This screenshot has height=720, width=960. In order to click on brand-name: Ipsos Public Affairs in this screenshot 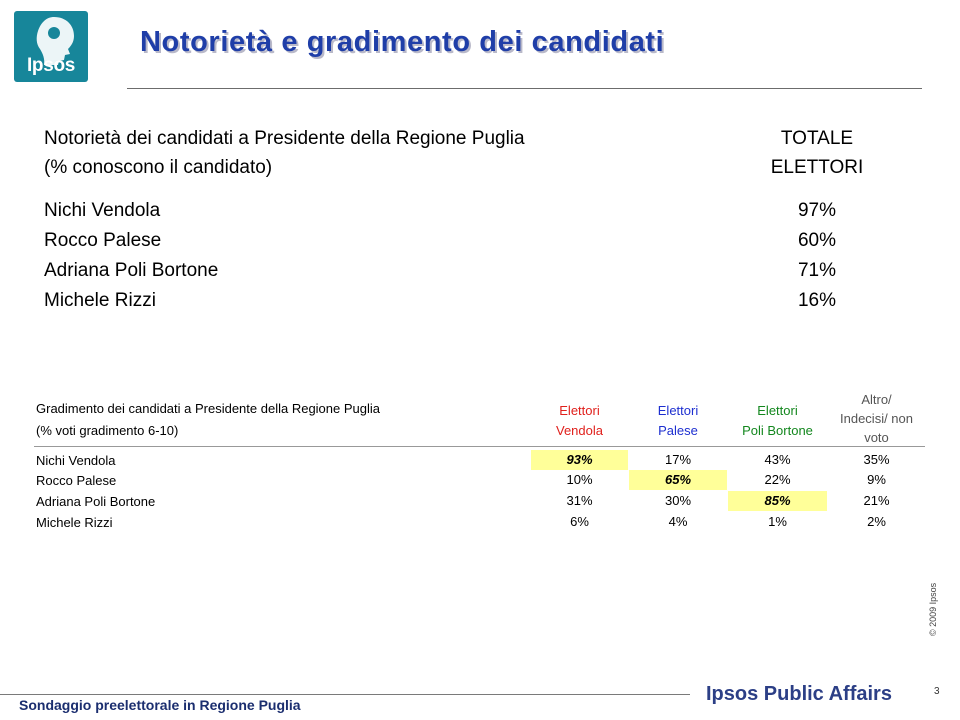, I will do `click(799, 694)`.